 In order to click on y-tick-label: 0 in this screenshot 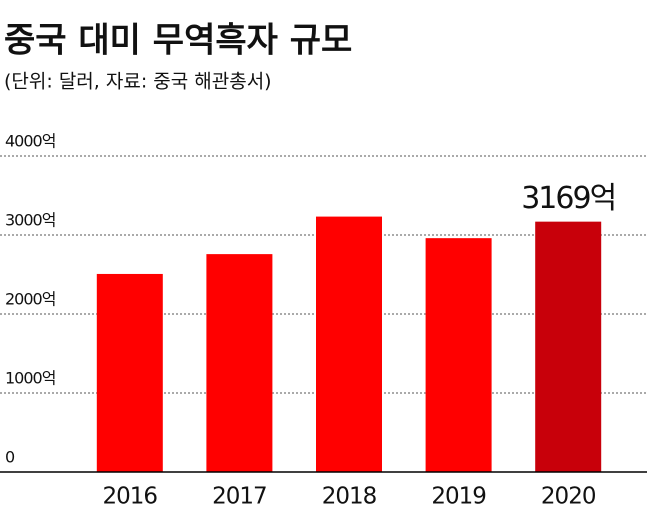, I will do `click(10, 457)`.